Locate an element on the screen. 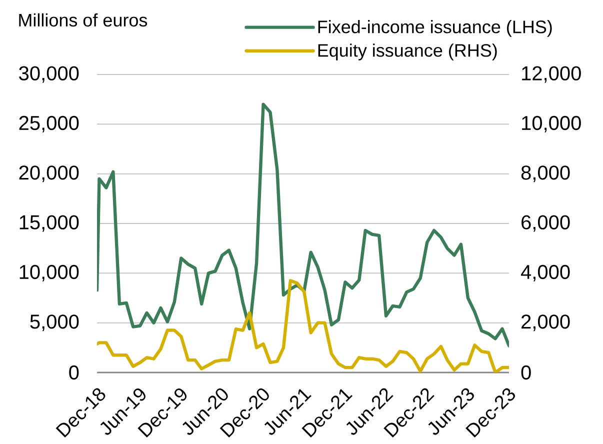 This screenshot has height=444, width=603. y2-tick-label: 4,000 is located at coordinates (545, 273).